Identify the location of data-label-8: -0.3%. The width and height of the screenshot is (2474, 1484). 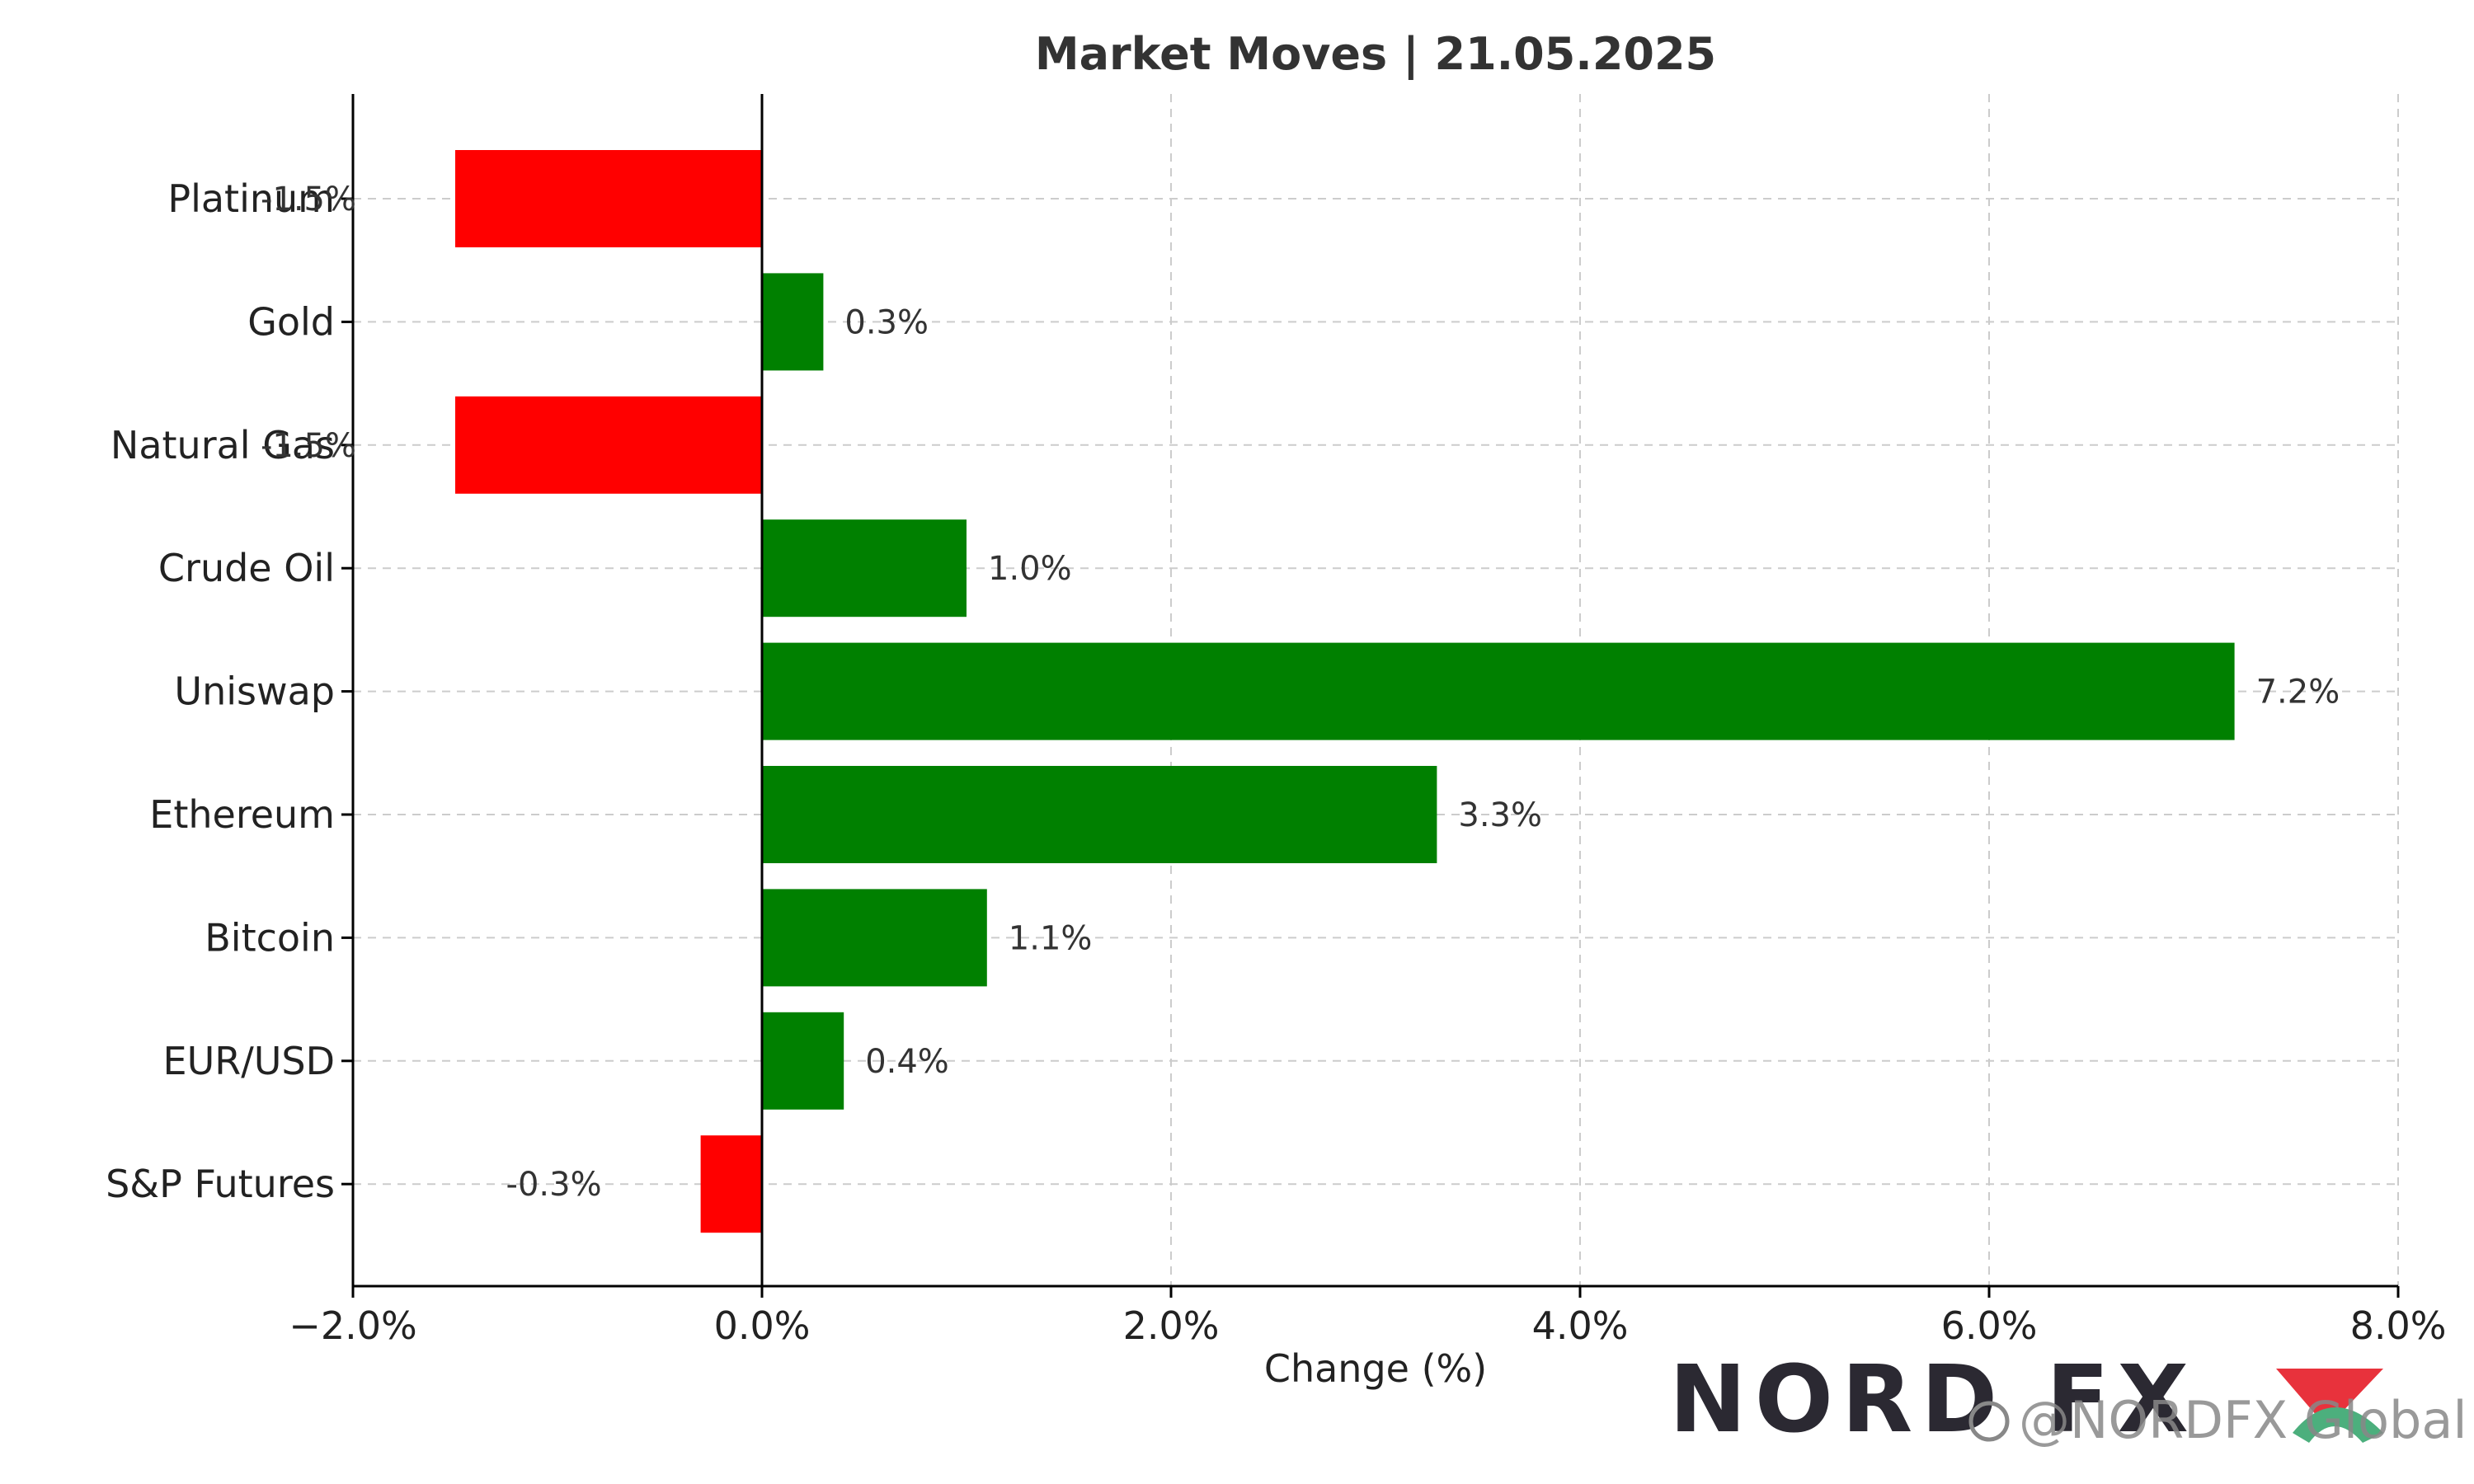
(554, 1185).